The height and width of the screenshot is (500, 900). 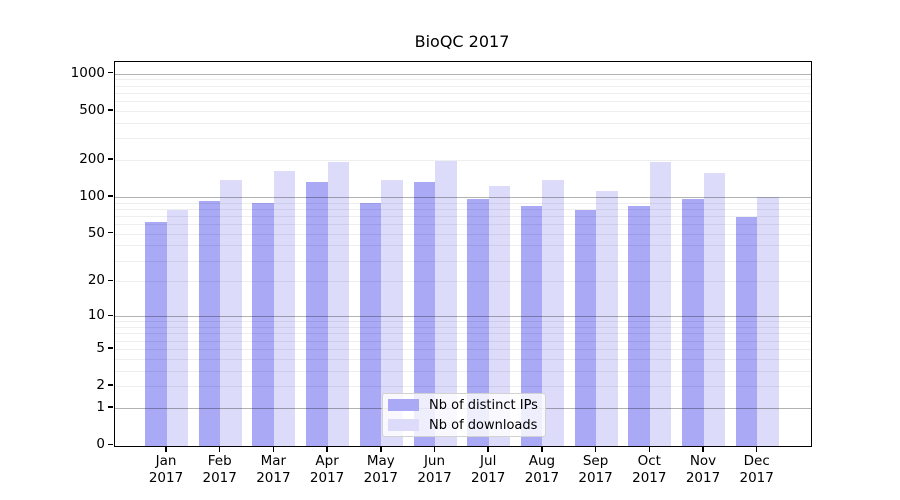 I want to click on bar-ips-oct, so click(x=639, y=326).